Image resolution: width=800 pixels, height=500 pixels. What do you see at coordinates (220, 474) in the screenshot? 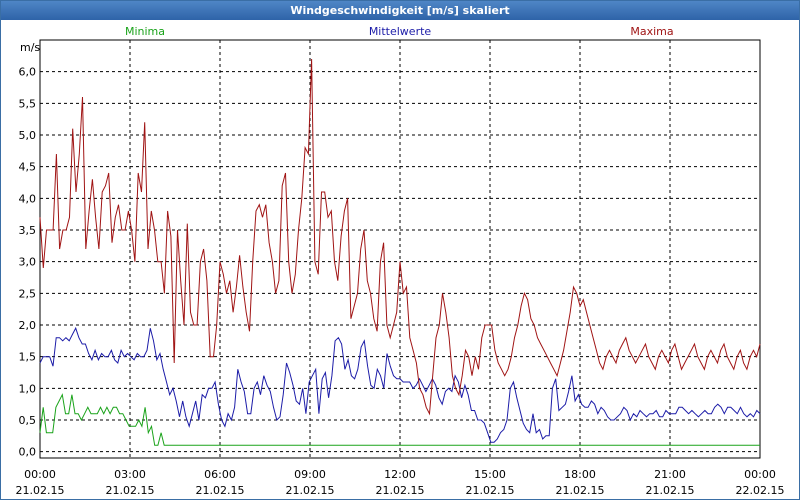
I see `x-tick-time: 06:00` at bounding box center [220, 474].